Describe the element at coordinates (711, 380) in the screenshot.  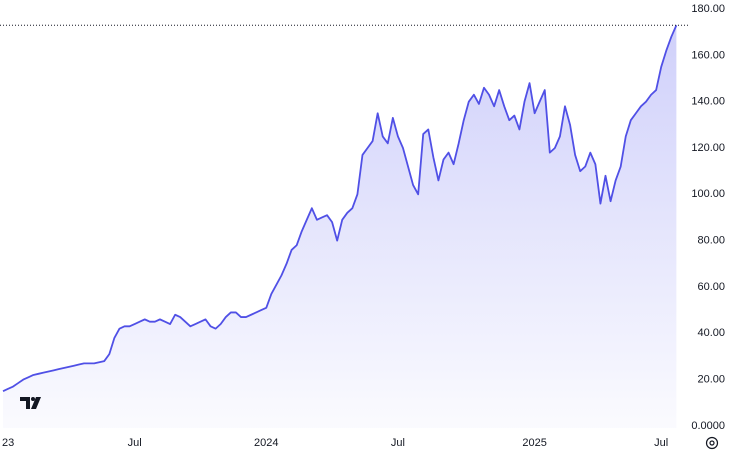
I see `y-tick-label: 20.00` at that location.